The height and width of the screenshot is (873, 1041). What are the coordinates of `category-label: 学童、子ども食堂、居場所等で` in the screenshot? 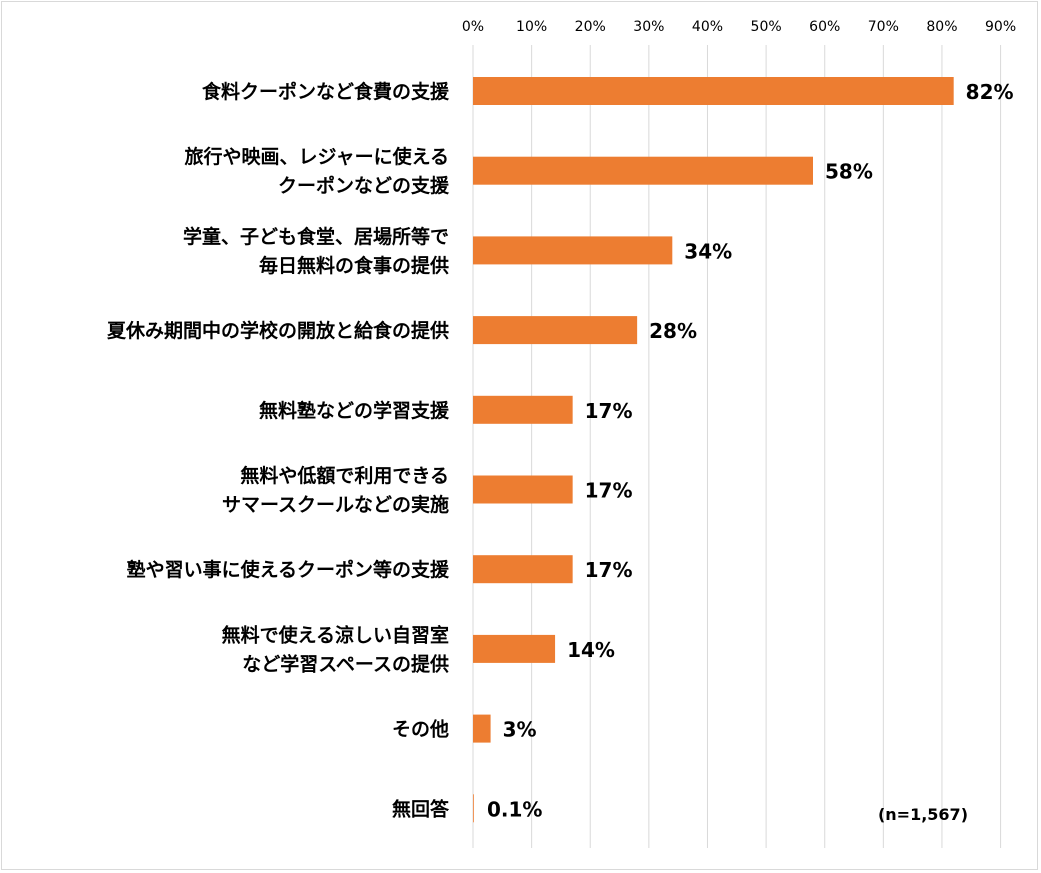 It's located at (316, 236).